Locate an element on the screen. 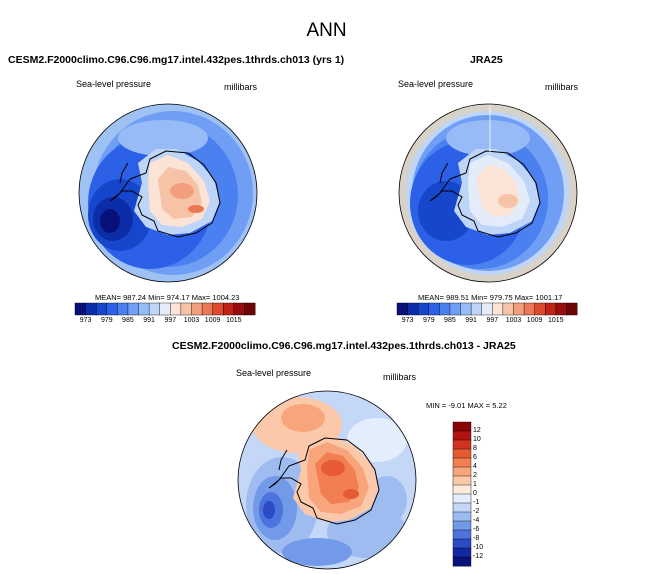 This screenshot has height=574, width=653. panel1-colorbar-tick-label: 1009 is located at coordinates (212, 320).